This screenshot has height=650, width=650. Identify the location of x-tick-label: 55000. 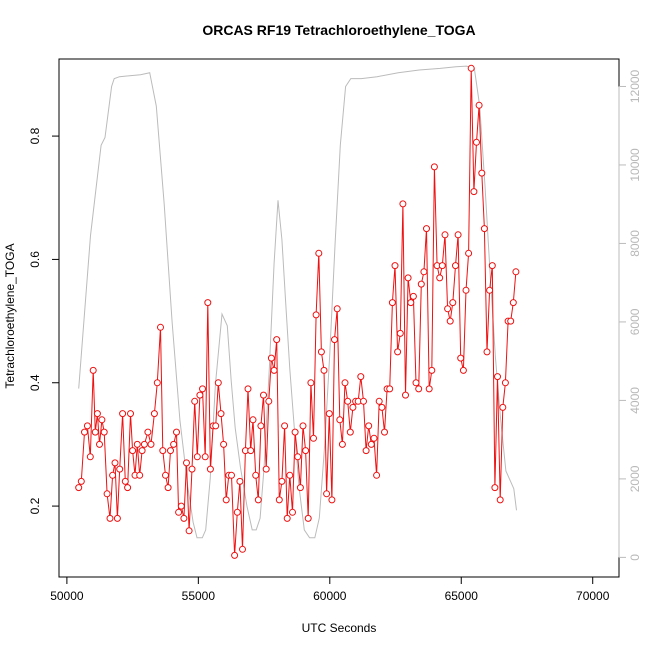
(199, 596).